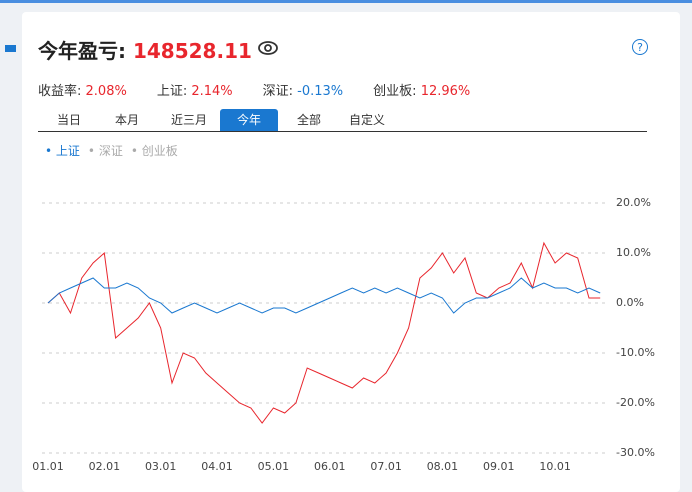 The width and height of the screenshot is (692, 492). What do you see at coordinates (68, 120) in the screenshot?
I see `tab: 当日` at bounding box center [68, 120].